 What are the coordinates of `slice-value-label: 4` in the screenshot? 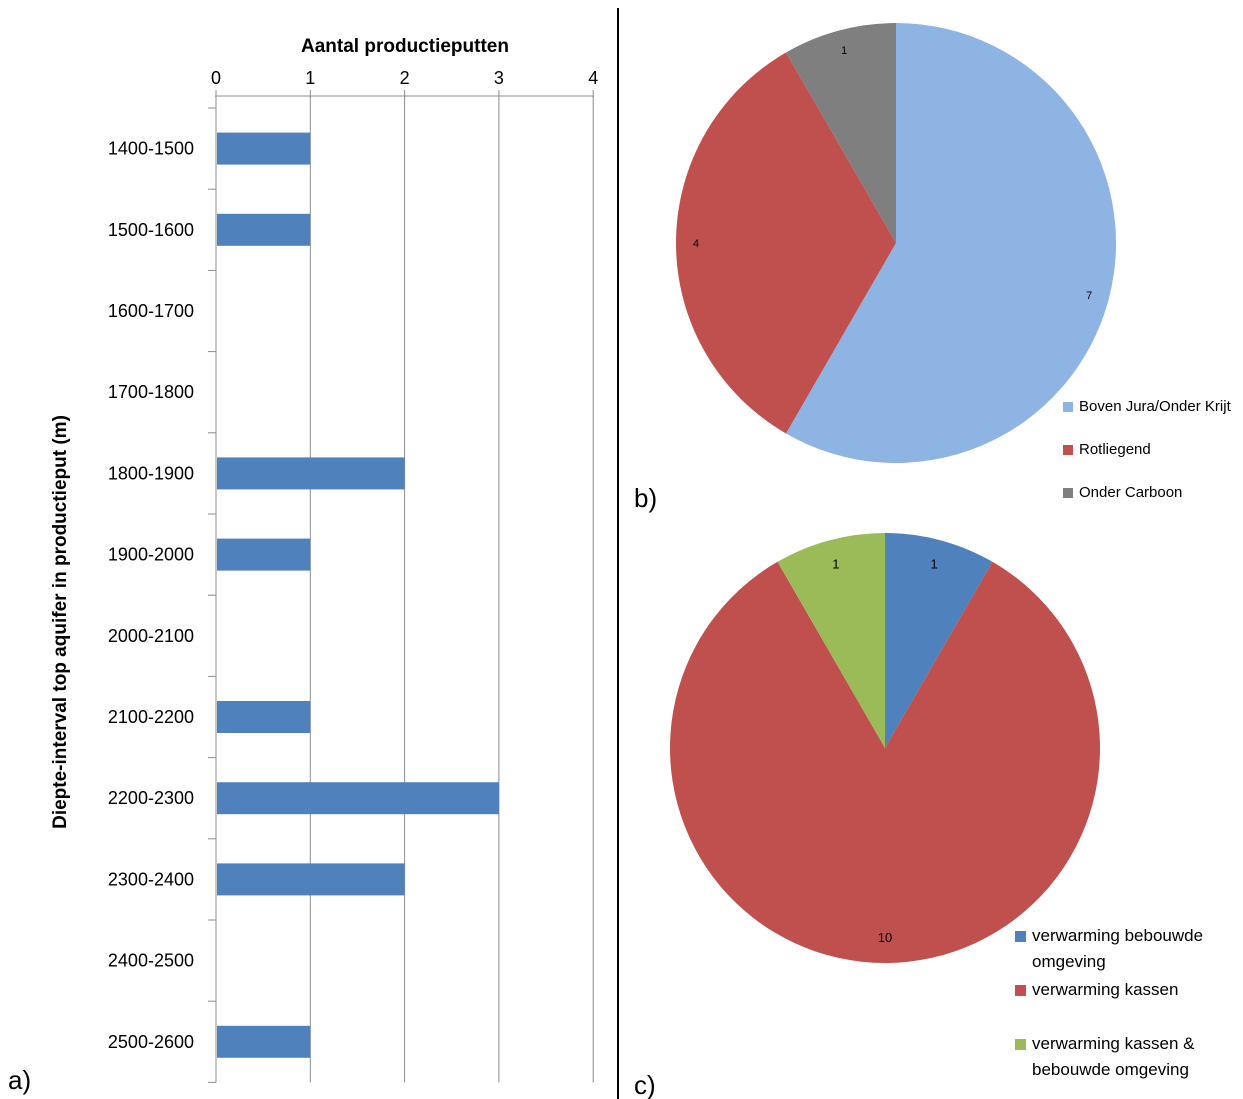 It's located at (696, 244).